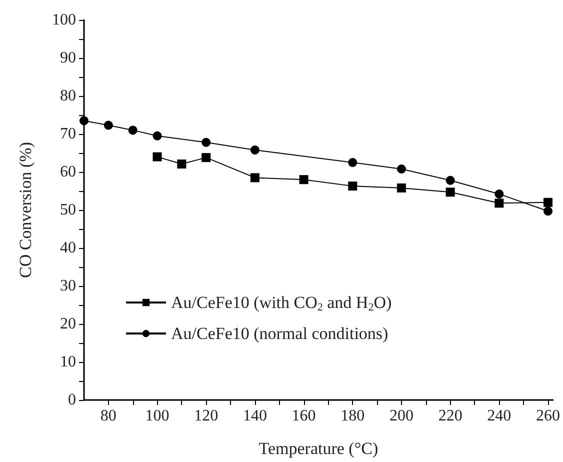 The height and width of the screenshot is (462, 563). Describe the element at coordinates (25, 210) in the screenshot. I see `y-axis-title: CO Conversion (%)` at that location.